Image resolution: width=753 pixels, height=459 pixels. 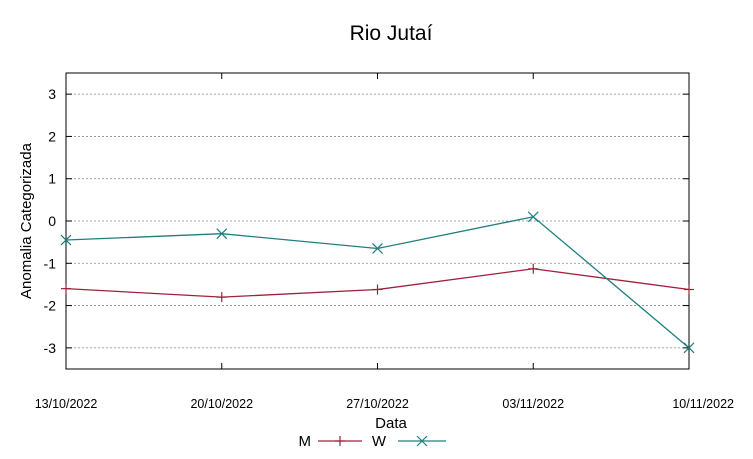 What do you see at coordinates (377, 404) in the screenshot?
I see `x-tick-label: 27/10/2022` at bounding box center [377, 404].